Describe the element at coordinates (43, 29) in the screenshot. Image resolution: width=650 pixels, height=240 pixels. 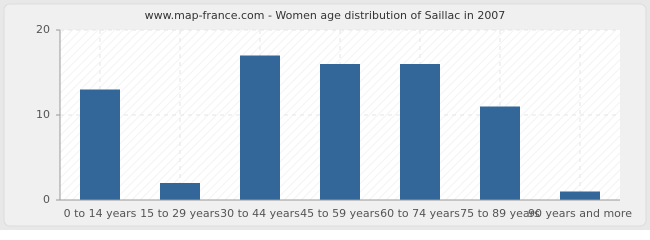
I see `y-tick-label: 20` at that location.